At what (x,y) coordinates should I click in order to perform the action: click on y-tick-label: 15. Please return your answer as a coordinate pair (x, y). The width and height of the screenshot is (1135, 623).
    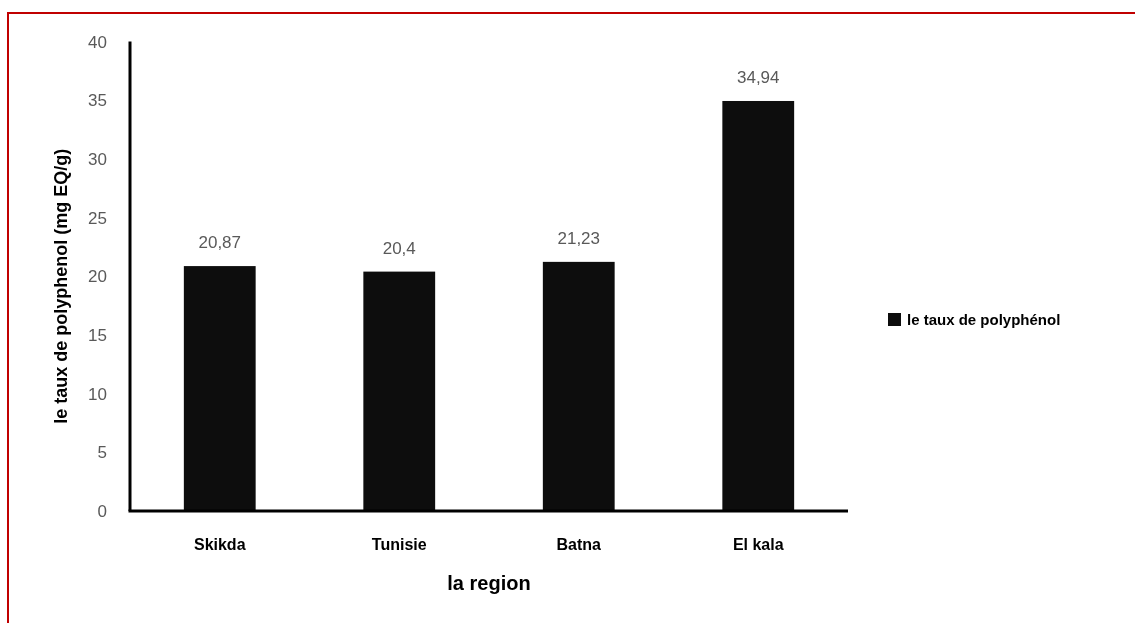
    Looking at the image, I should click on (97, 335).